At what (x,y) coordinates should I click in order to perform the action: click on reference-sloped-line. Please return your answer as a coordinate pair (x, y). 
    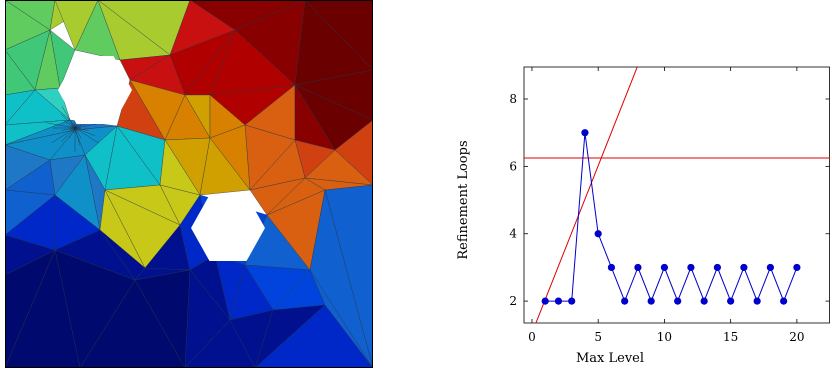
    Looking at the image, I should click on (586, 195).